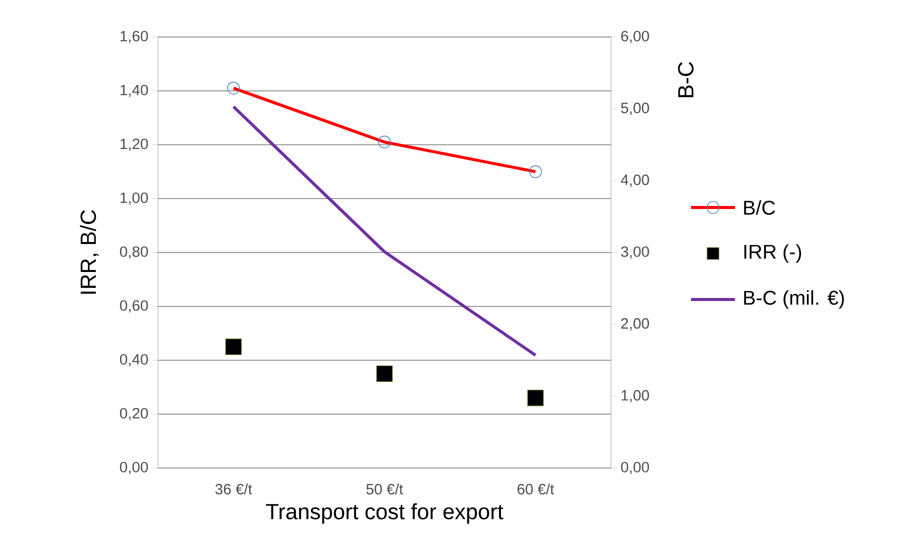  Describe the element at coordinates (686, 80) in the screenshot. I see `y2-axis-title: B-C` at that location.